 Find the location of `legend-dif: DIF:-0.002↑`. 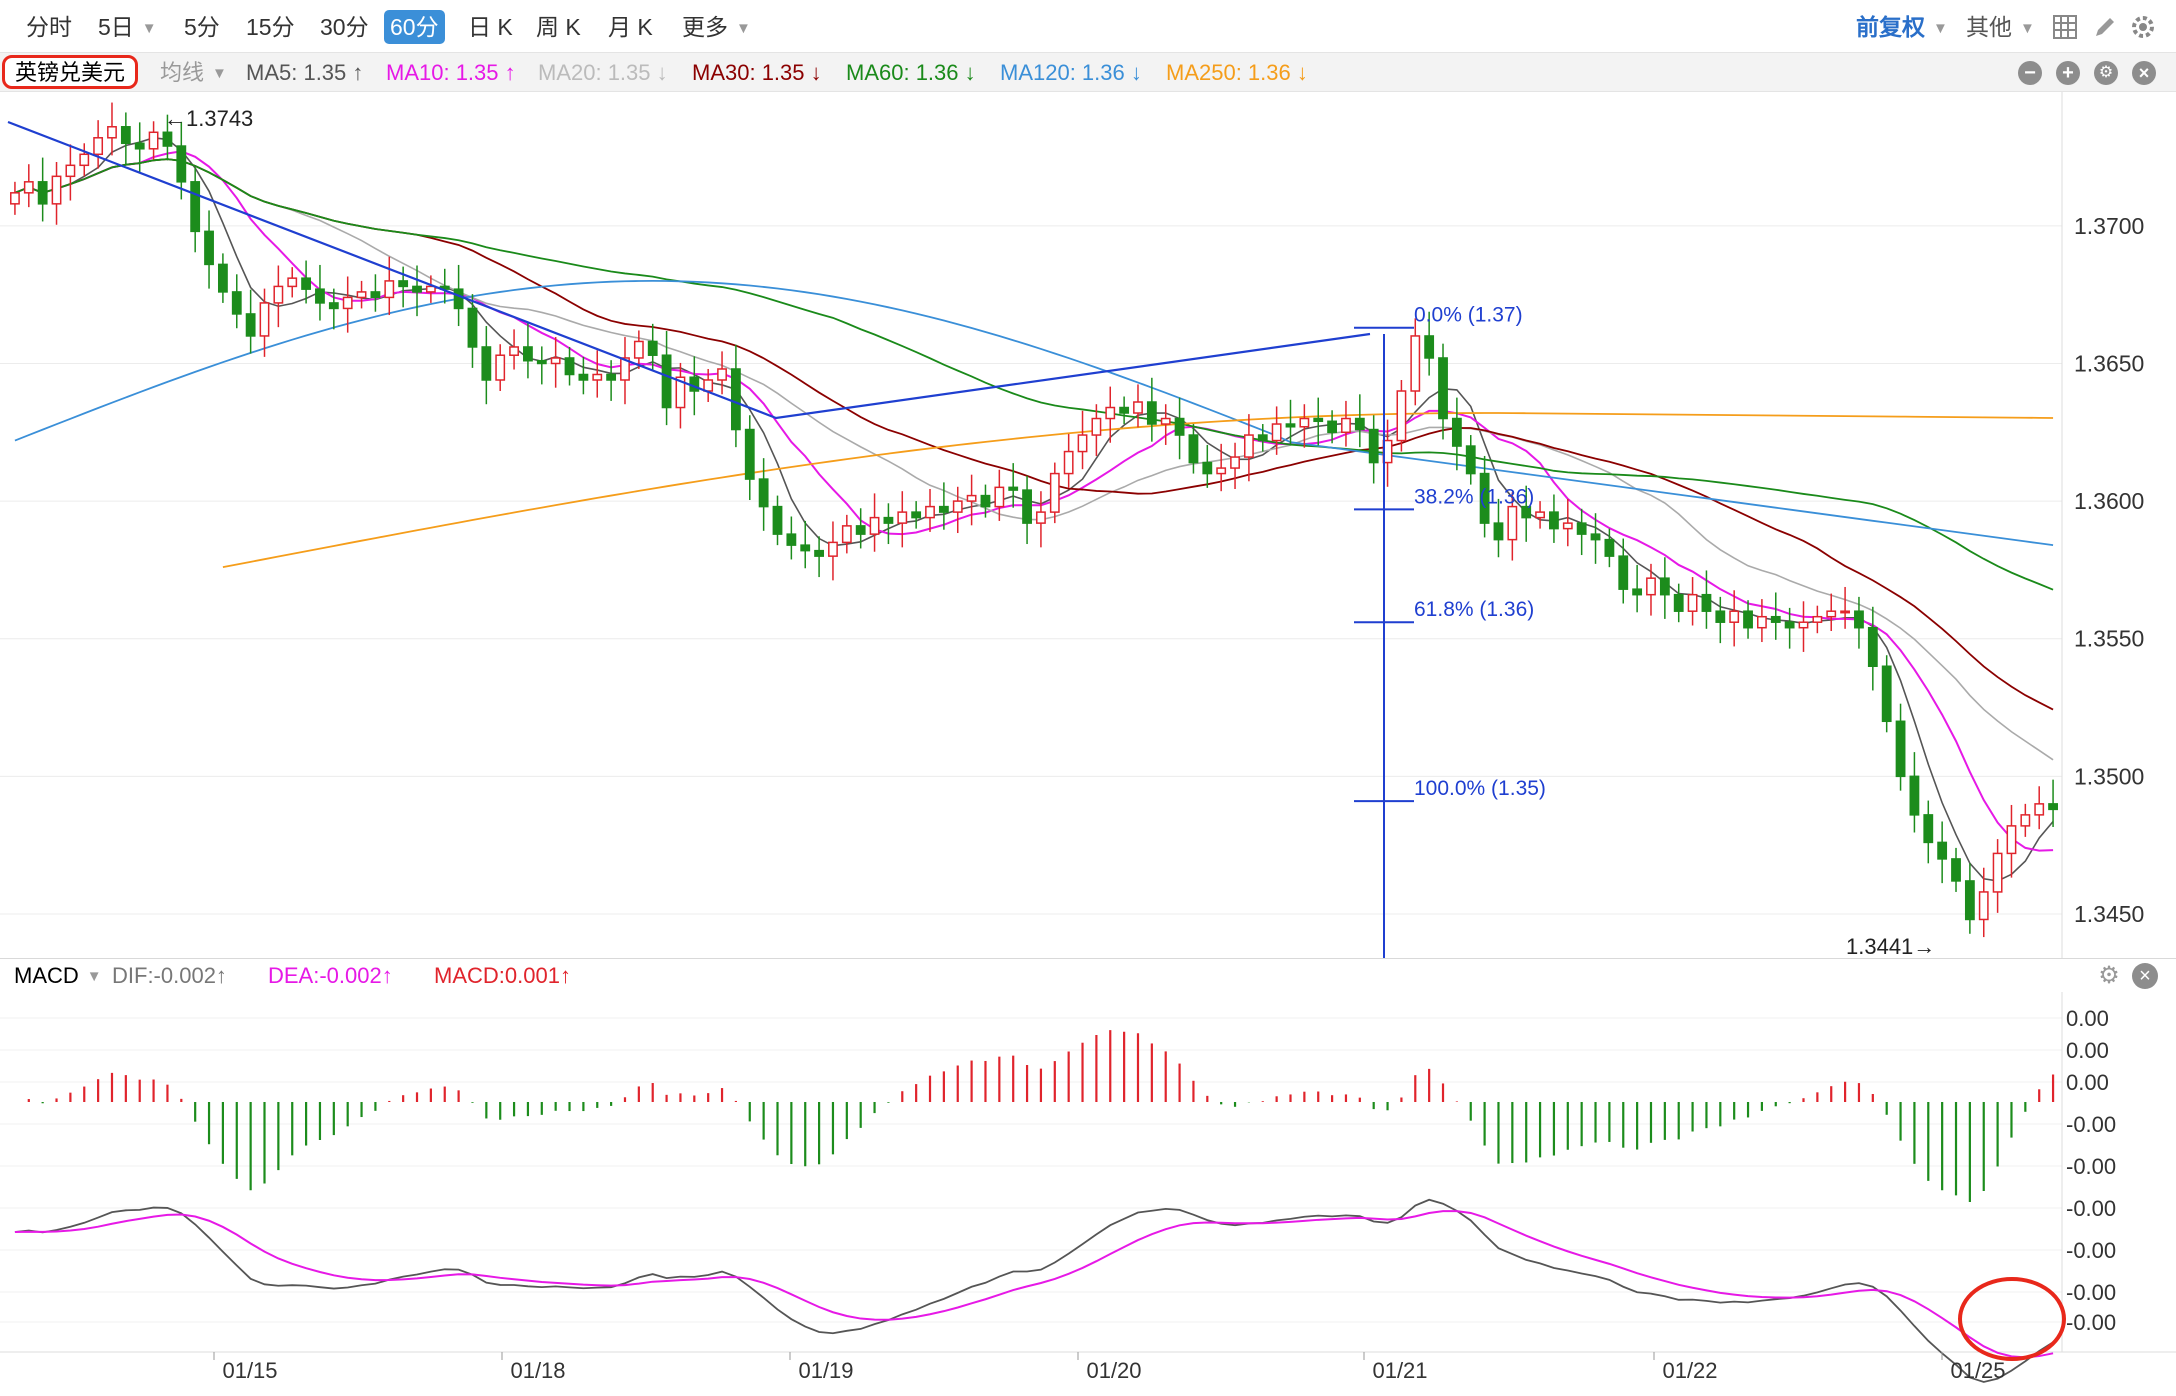

legend-dif: DIF:-0.002↑ is located at coordinates (169, 975).